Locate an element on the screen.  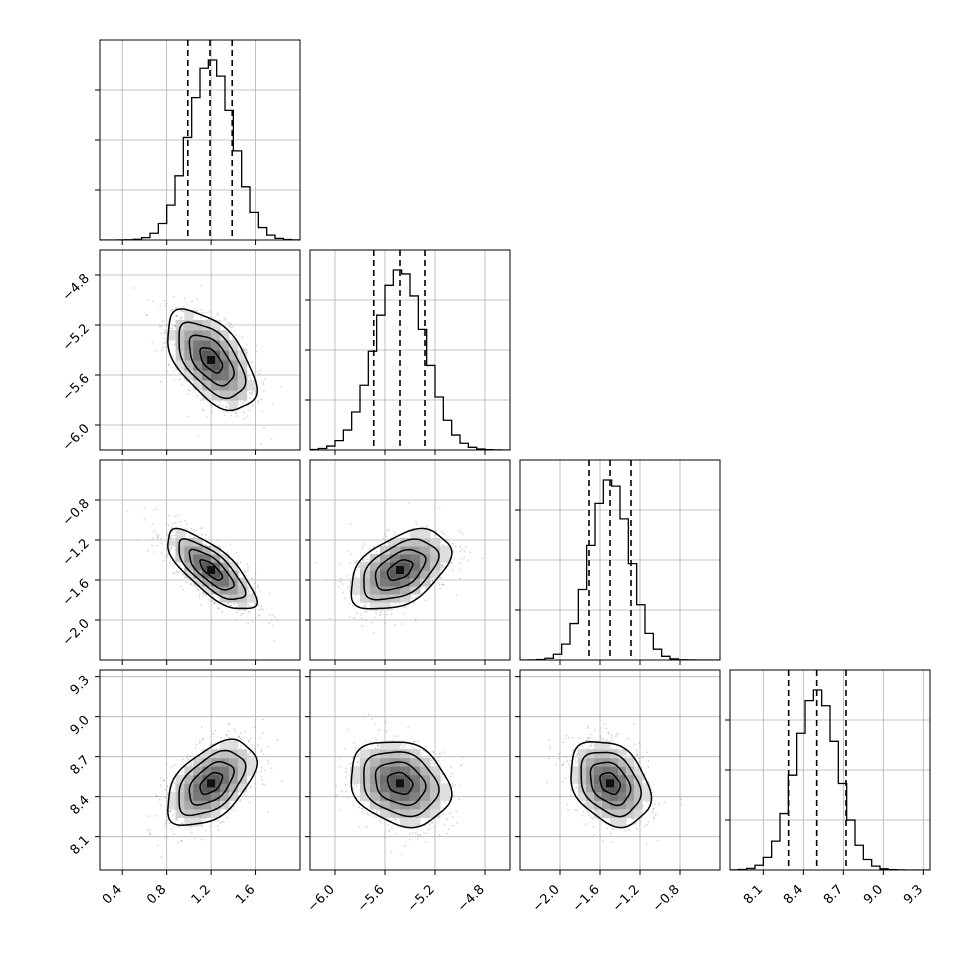
histogram-step is located at coordinates (410, 359).